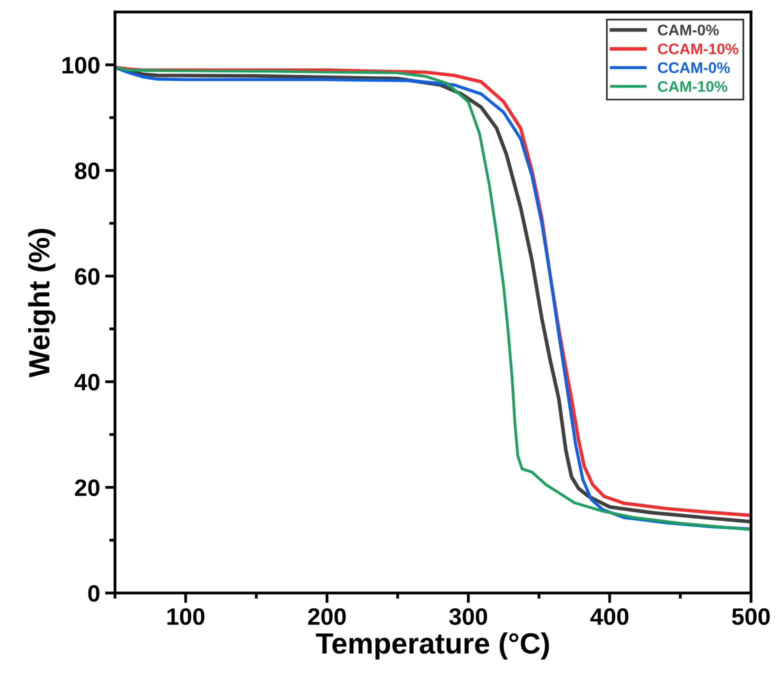  What do you see at coordinates (185, 616) in the screenshot?
I see `x-tick-label: 100` at bounding box center [185, 616].